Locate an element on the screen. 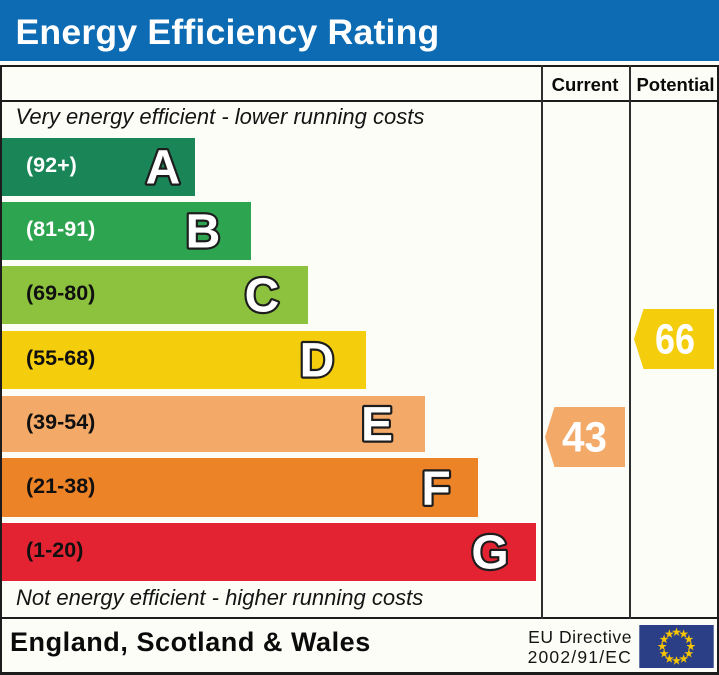  svg-text: D is located at coordinates (317, 361).